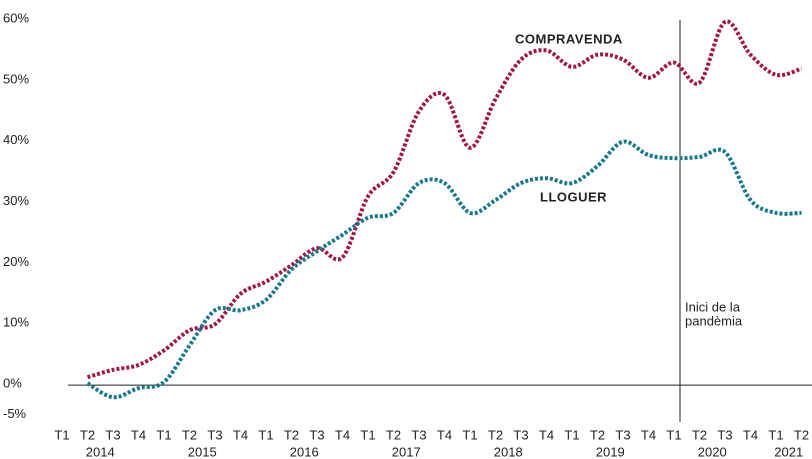  Describe the element at coordinates (573, 196) in the screenshot. I see `series-label: LLOGUER` at that location.